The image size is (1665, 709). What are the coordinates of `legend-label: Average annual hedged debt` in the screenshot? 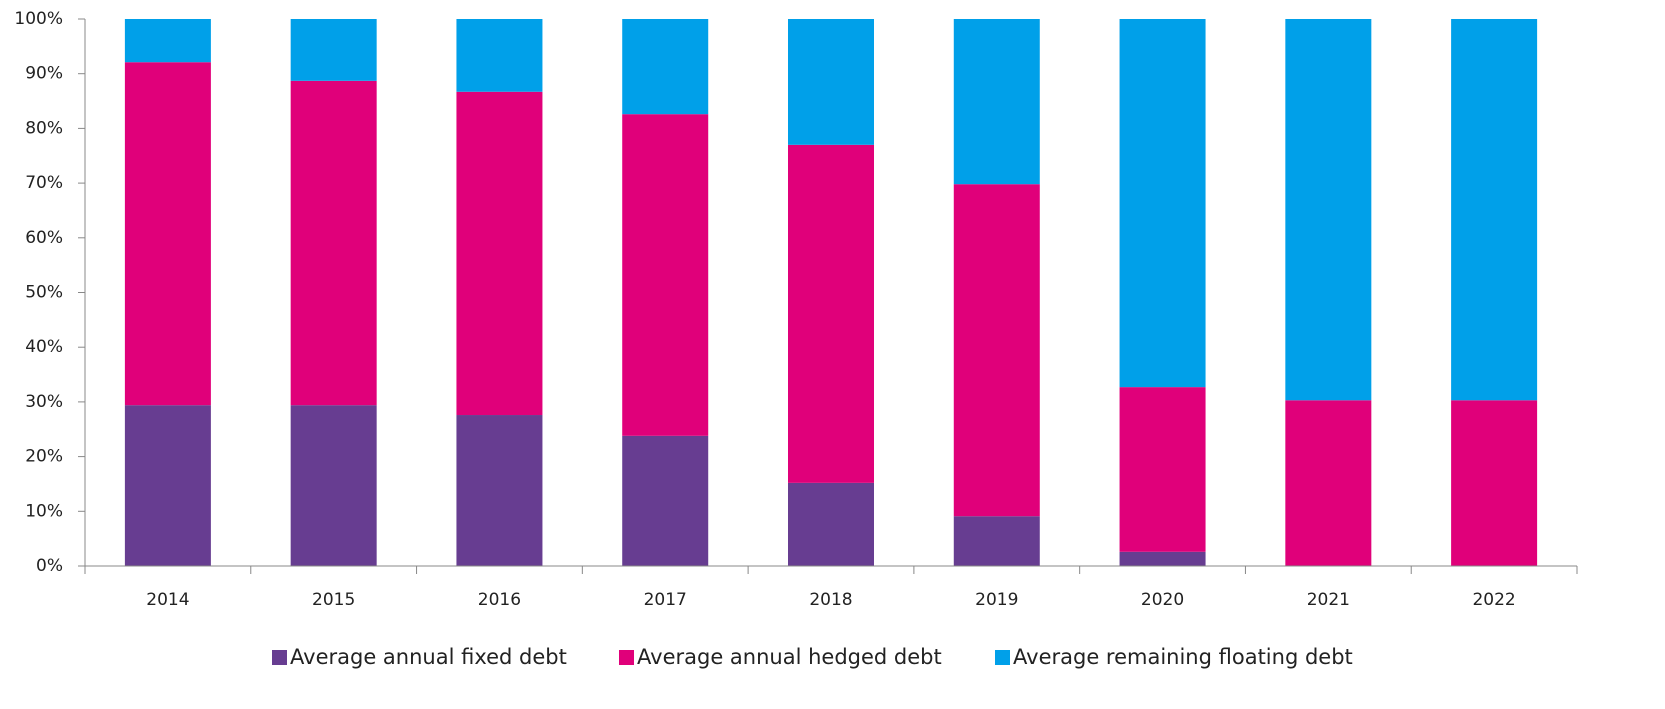 It's located at (789, 657).